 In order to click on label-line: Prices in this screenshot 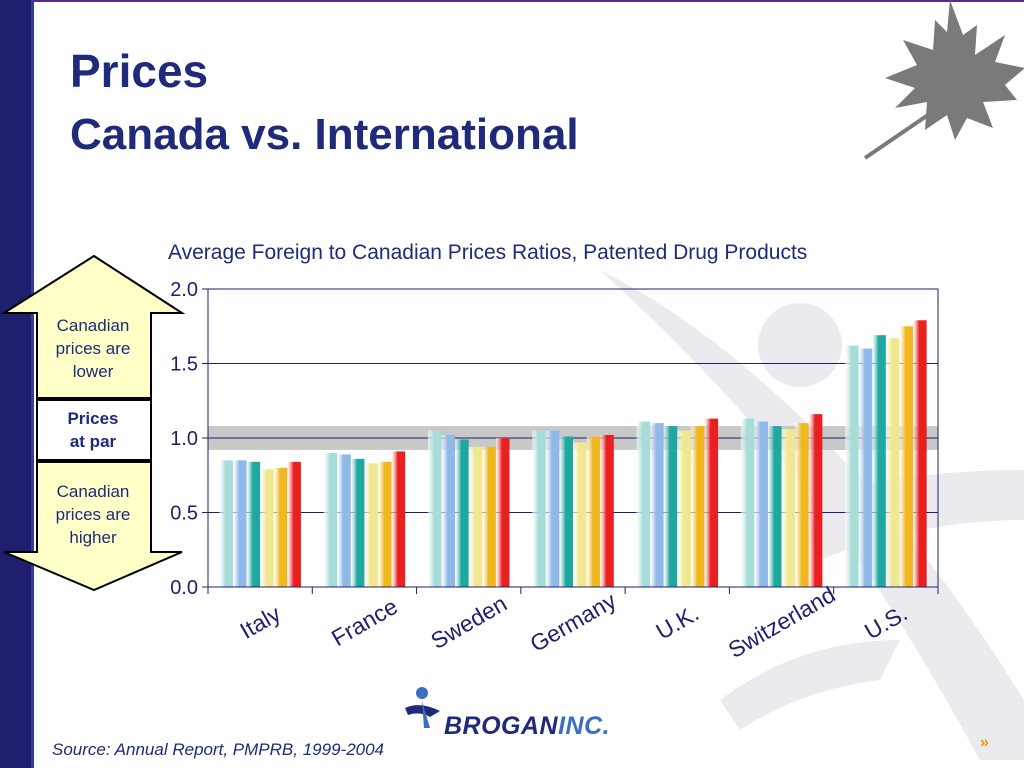, I will do `click(93, 418)`.